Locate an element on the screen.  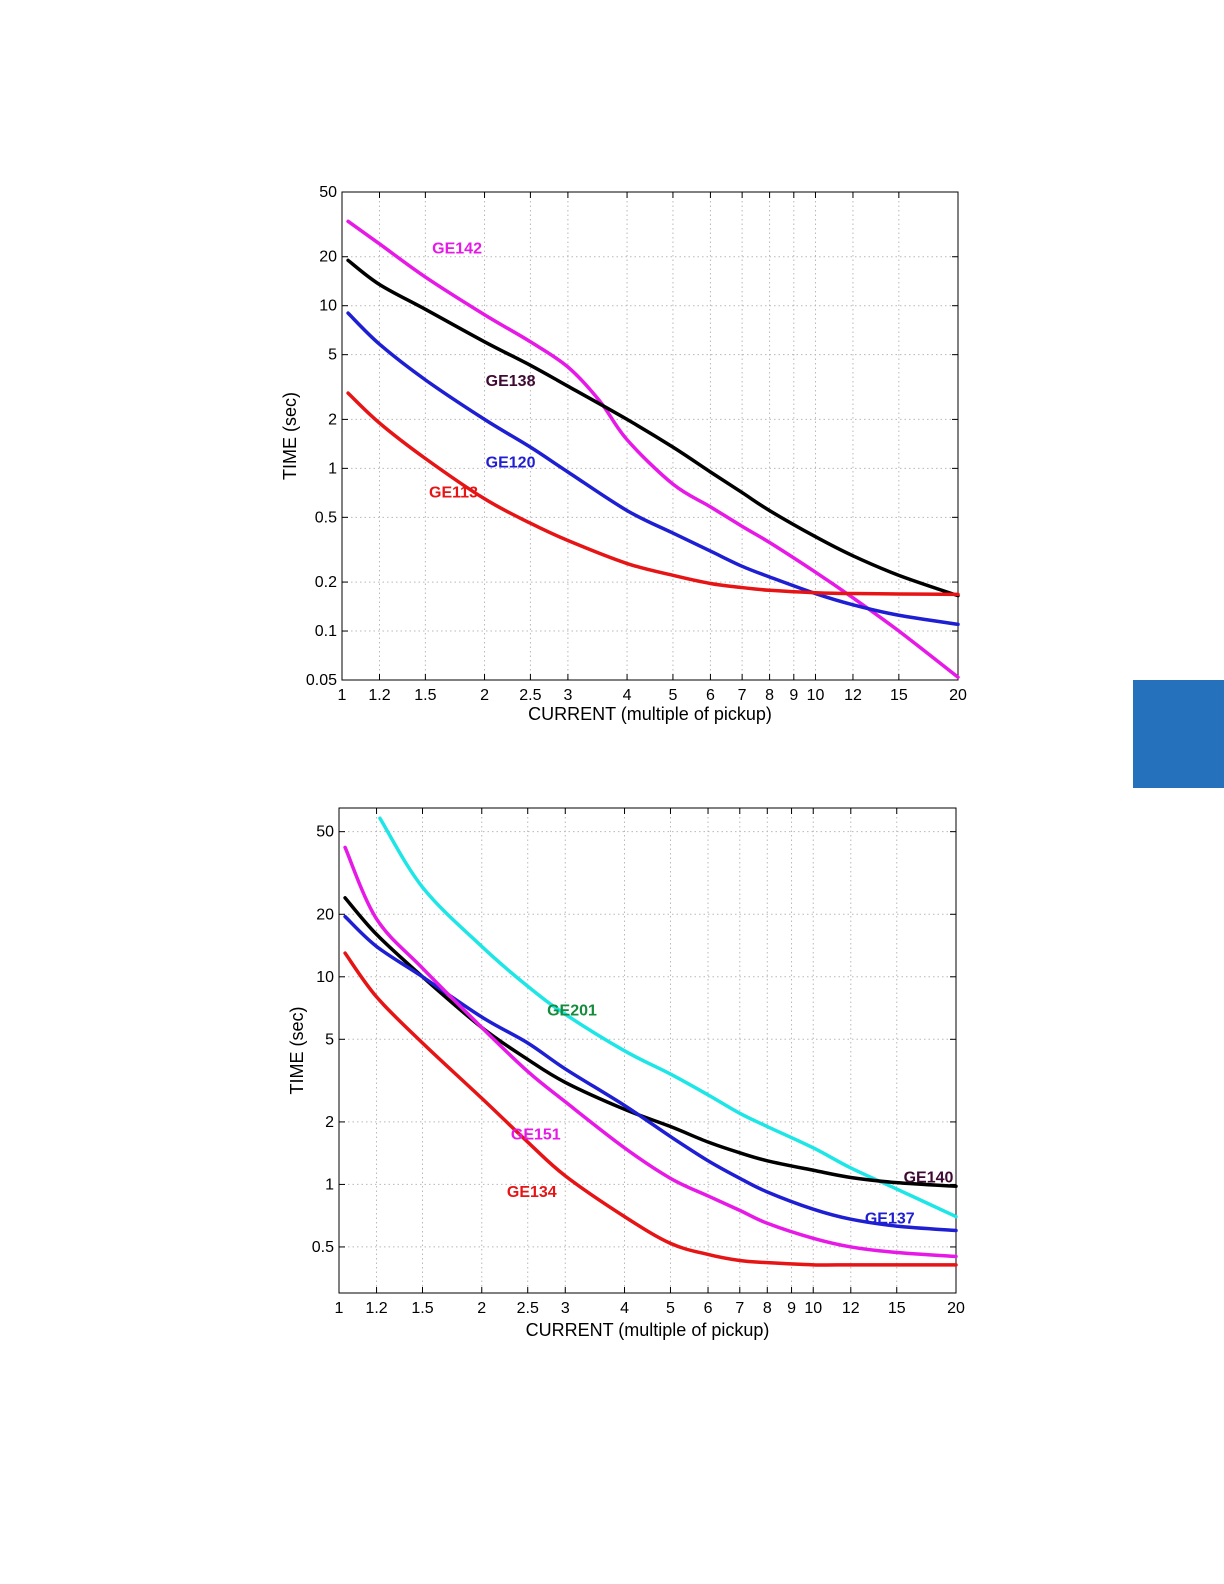
curve-ge140 is located at coordinates (650, 1042).